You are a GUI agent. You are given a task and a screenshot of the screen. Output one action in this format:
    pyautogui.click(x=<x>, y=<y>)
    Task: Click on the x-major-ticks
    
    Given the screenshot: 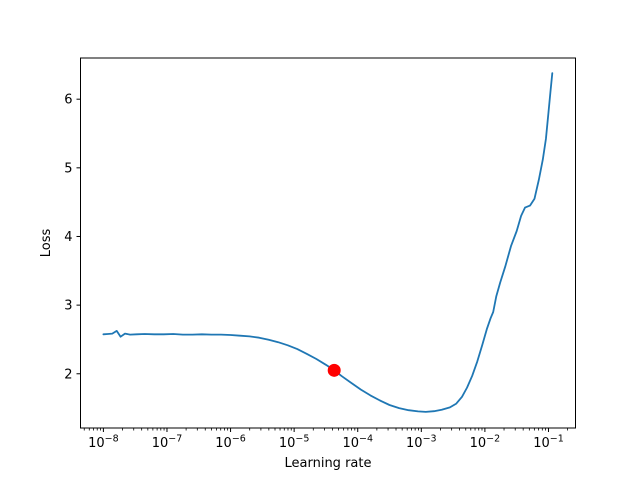 What is the action you would take?
    pyautogui.click(x=325, y=430)
    